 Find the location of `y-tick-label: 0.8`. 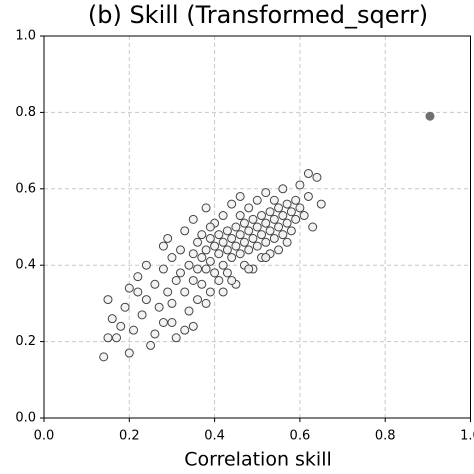

y-tick-label: 0.8 is located at coordinates (25, 112).